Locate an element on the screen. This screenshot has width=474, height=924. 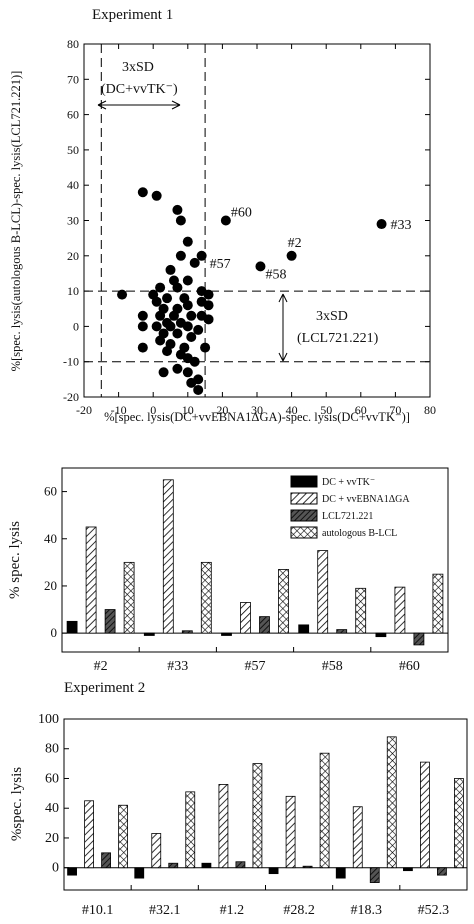
legend-swatch-lcl721 is located at coordinates (304, 515).